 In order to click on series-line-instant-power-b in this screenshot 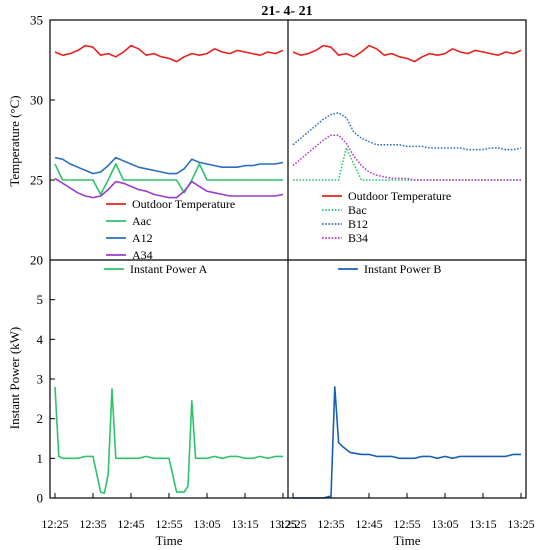, I will do `click(407, 442)`.